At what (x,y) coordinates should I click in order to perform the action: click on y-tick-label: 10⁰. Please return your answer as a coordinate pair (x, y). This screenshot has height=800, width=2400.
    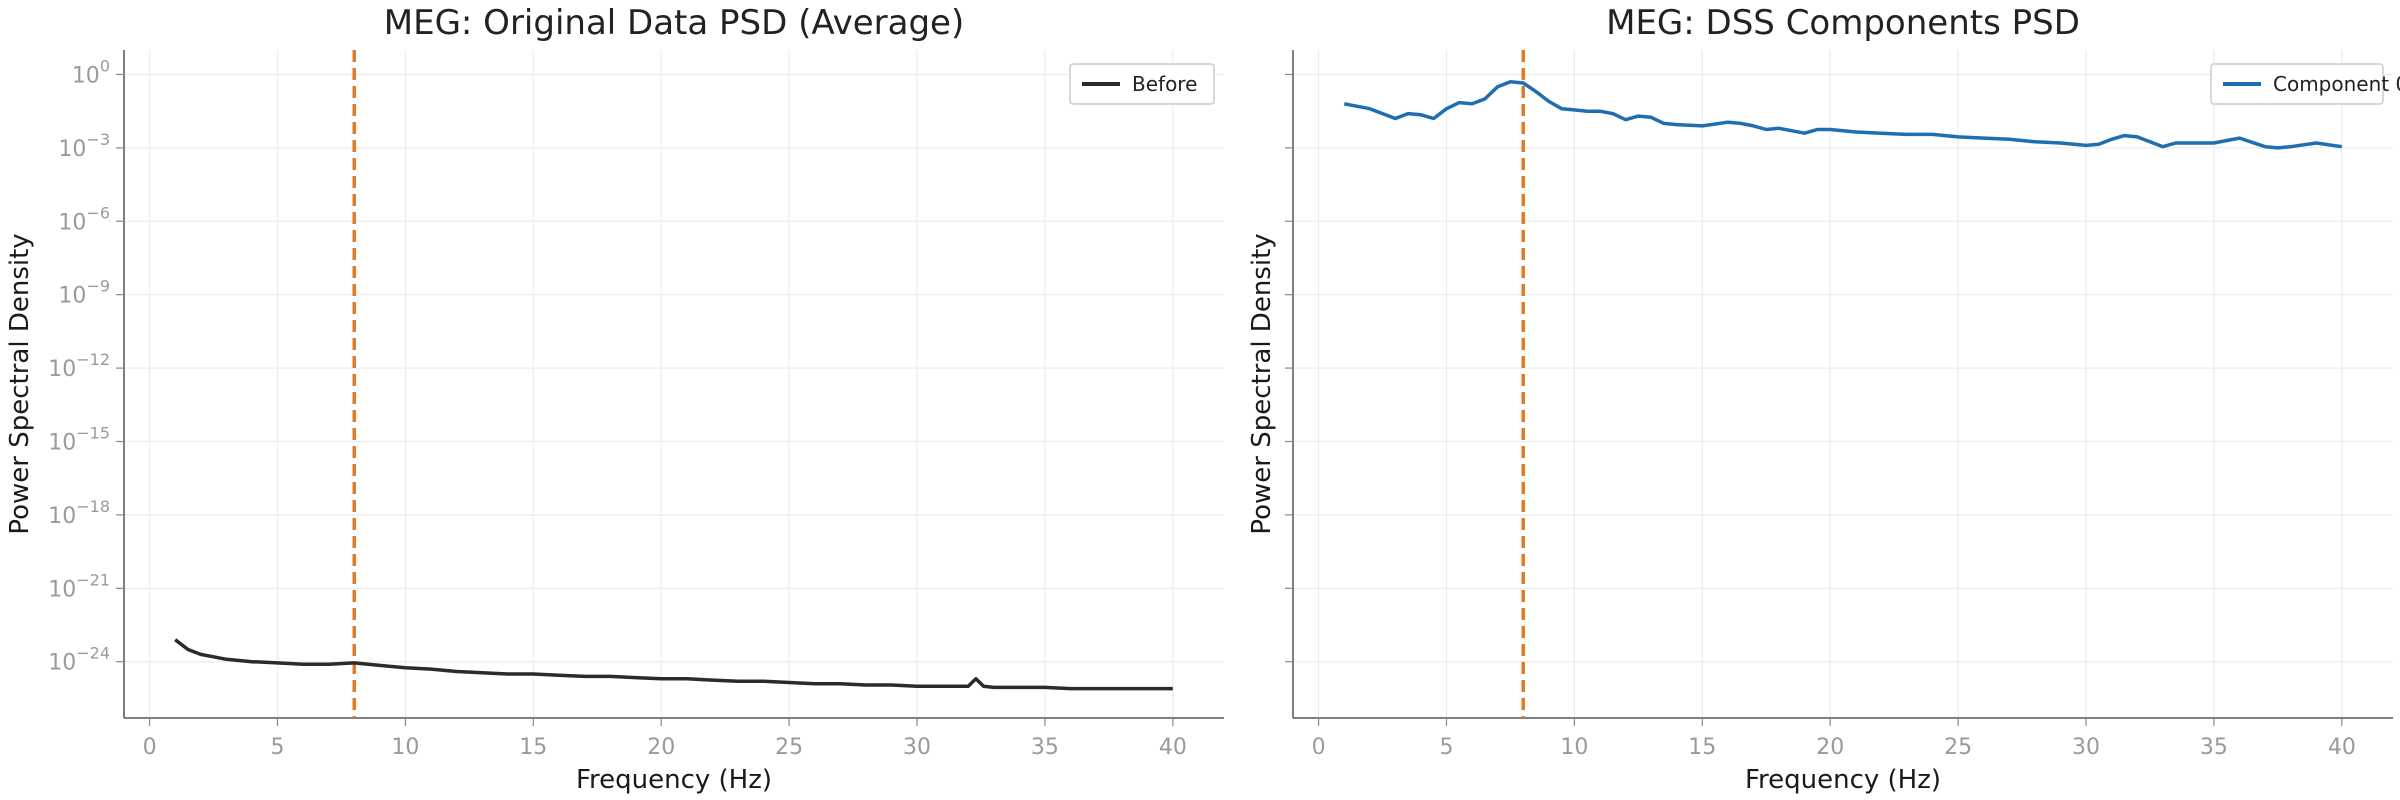
    Looking at the image, I should click on (91, 72).